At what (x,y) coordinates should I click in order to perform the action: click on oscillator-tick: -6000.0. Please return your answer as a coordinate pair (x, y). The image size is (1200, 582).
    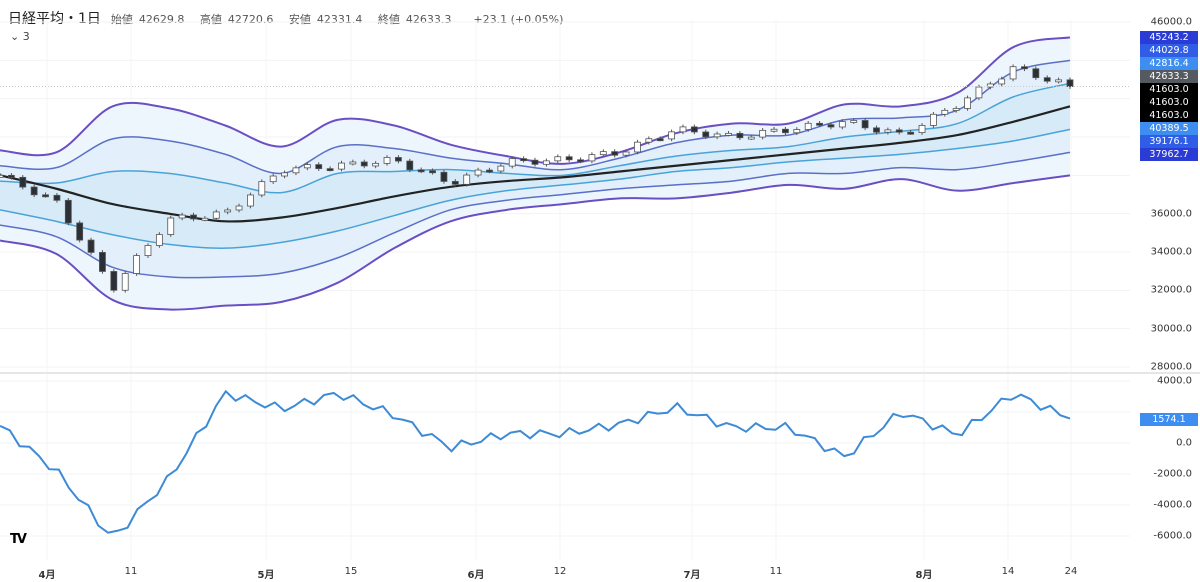
    Looking at the image, I should click on (1172, 536).